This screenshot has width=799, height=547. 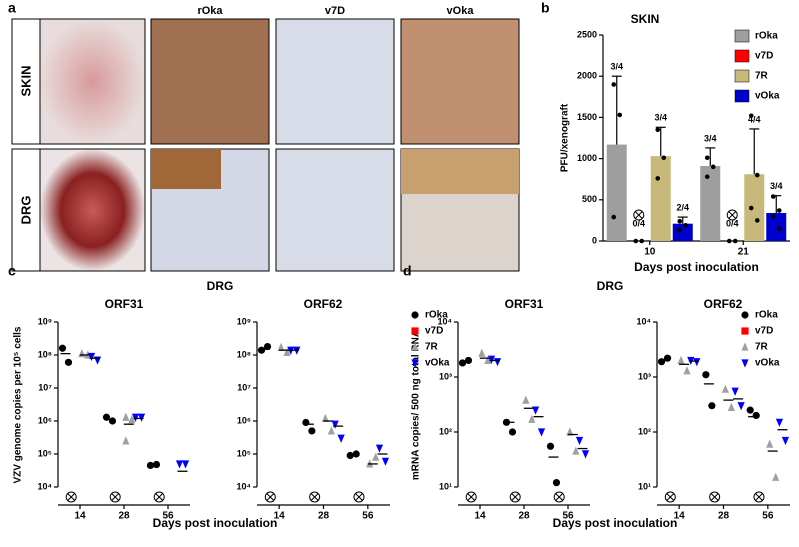 What do you see at coordinates (645, 19) in the screenshot?
I see `chart-title: SKIN` at bounding box center [645, 19].